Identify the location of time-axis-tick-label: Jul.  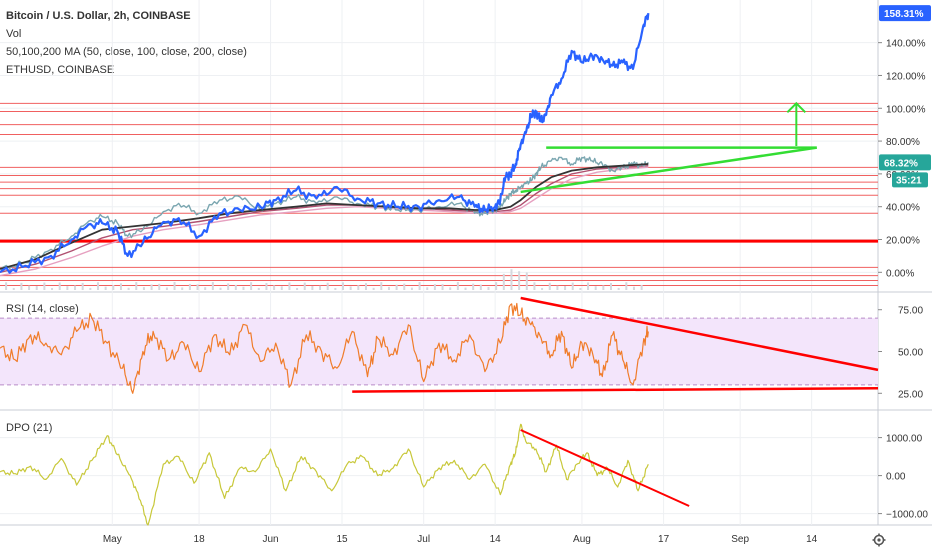
(423, 539).